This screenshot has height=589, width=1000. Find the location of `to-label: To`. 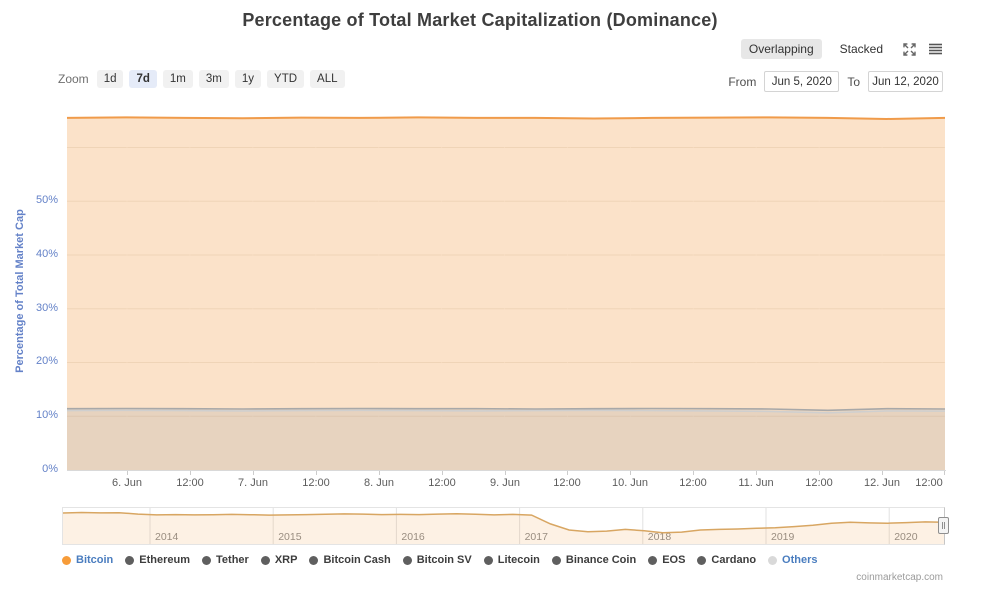

to-label: To is located at coordinates (853, 81).